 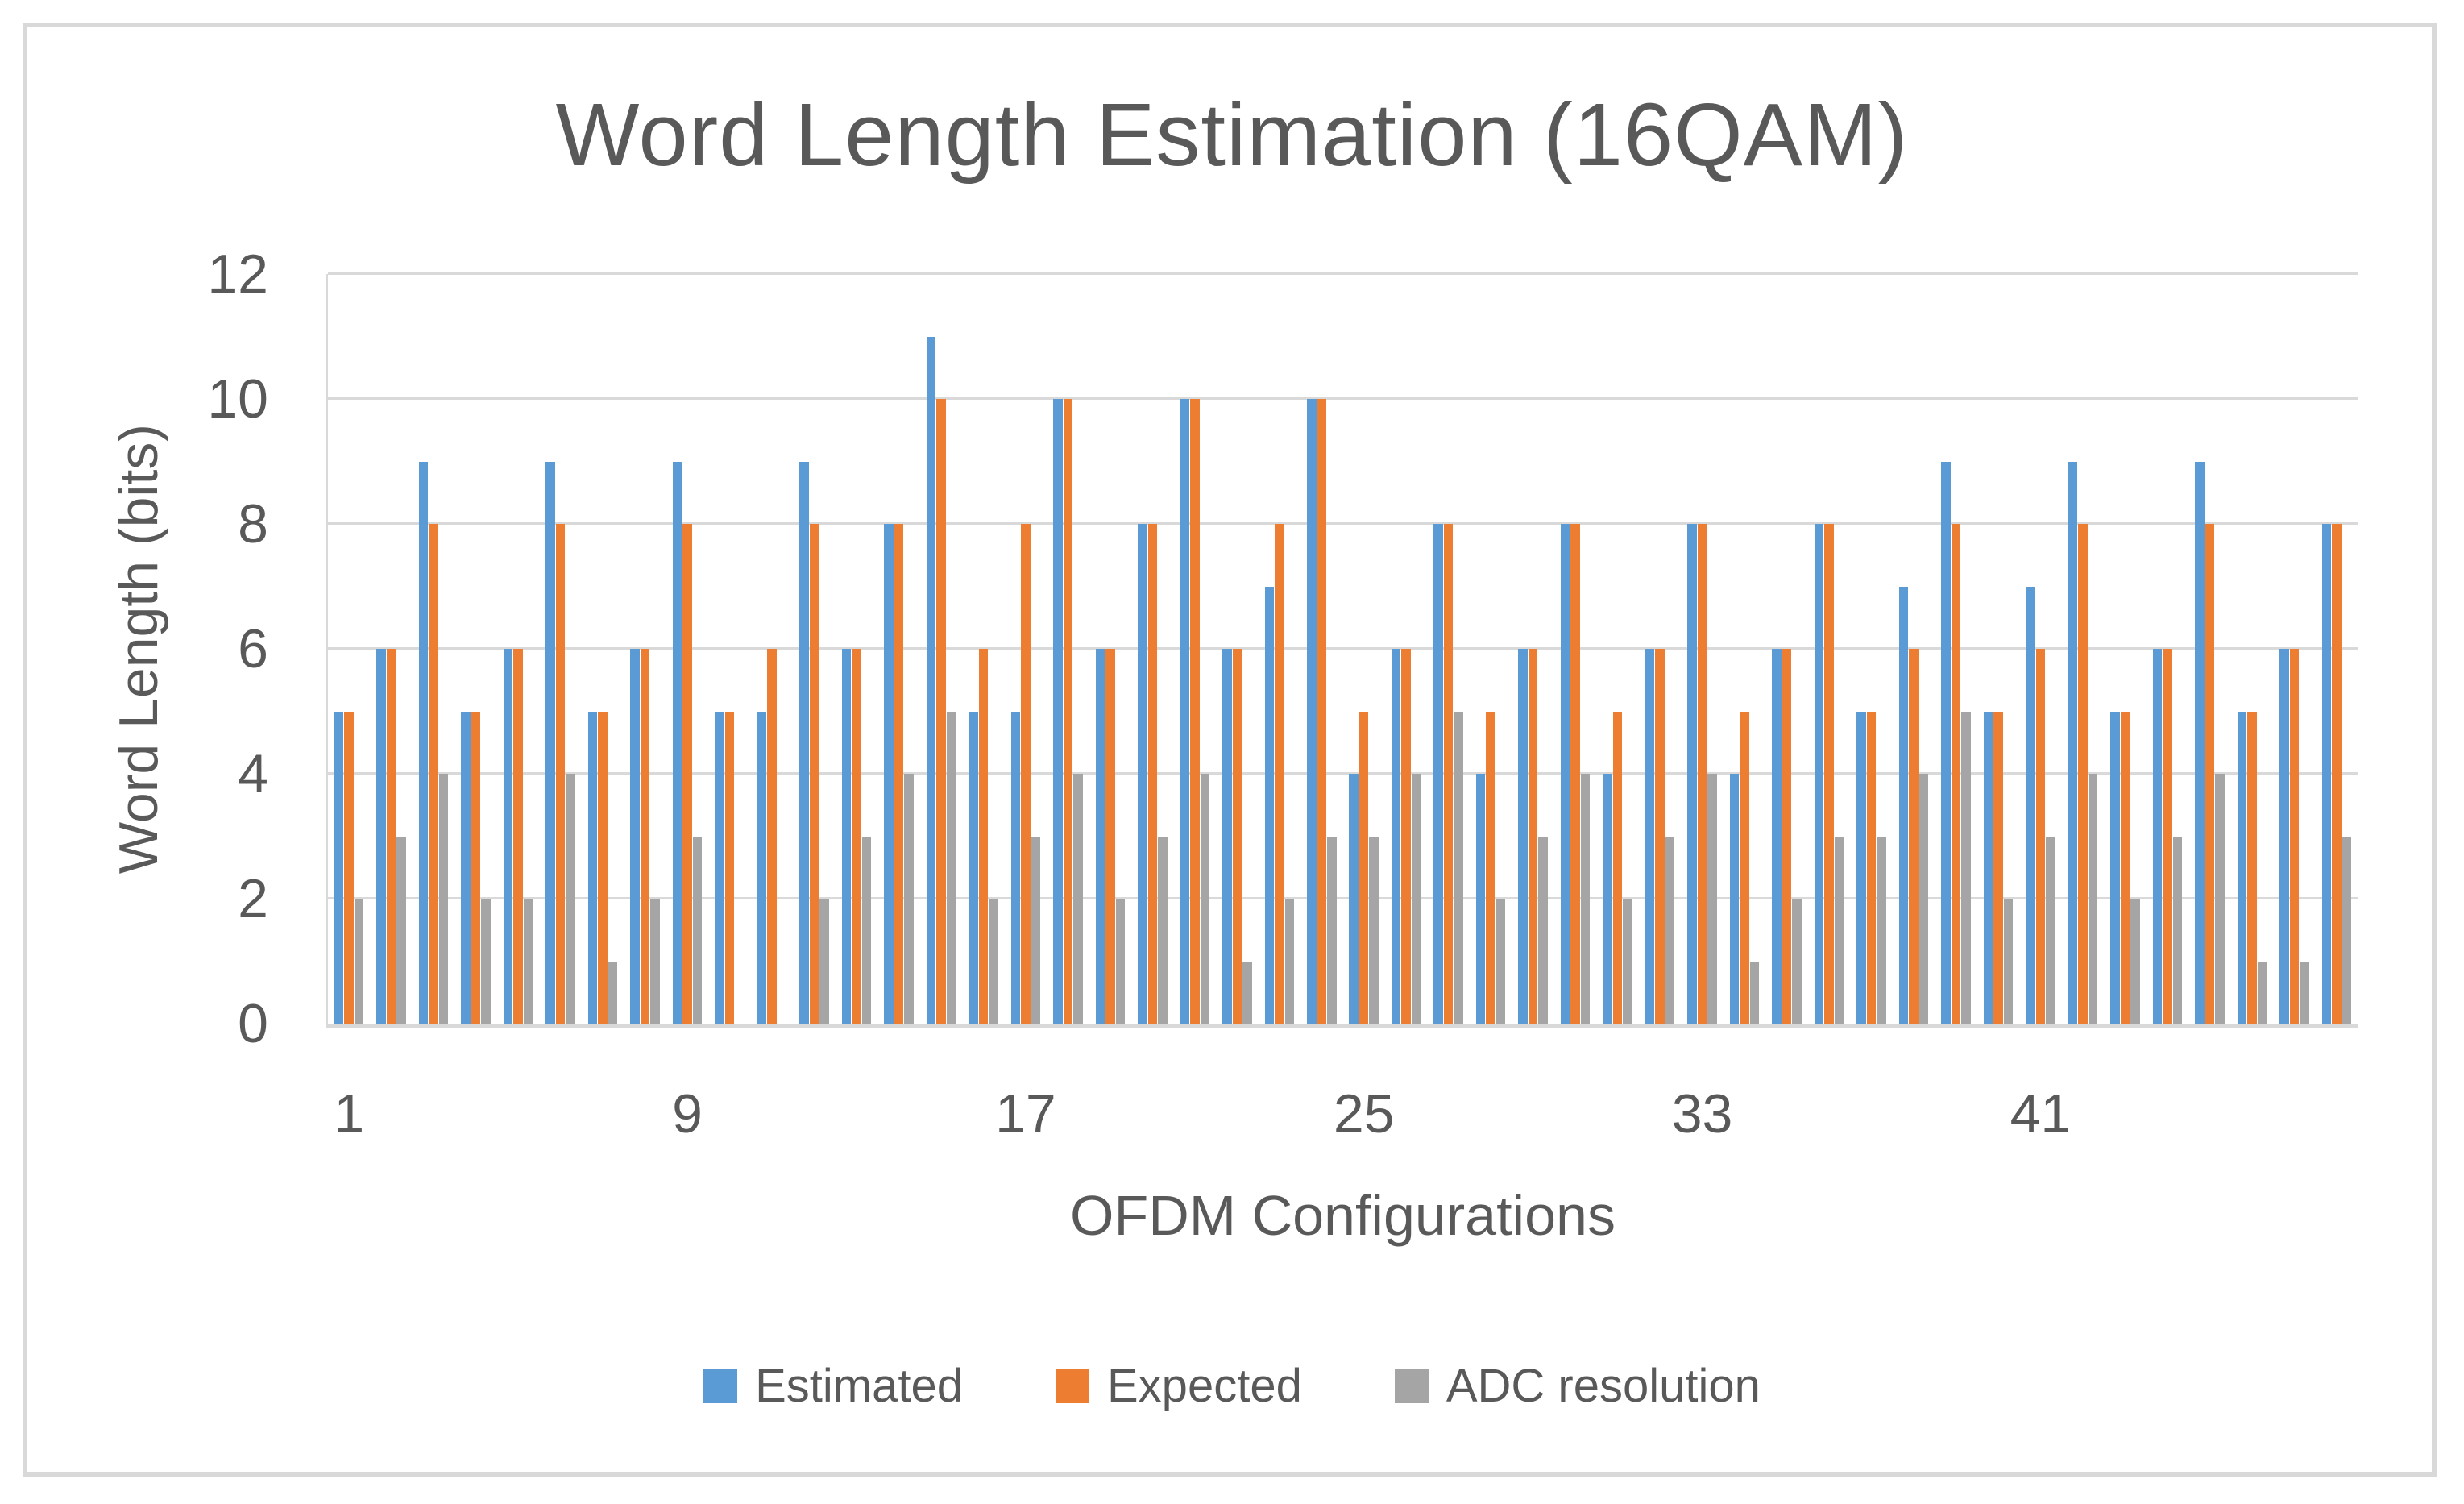 I want to click on y-tick-label-10: 10, so click(x=237, y=399).